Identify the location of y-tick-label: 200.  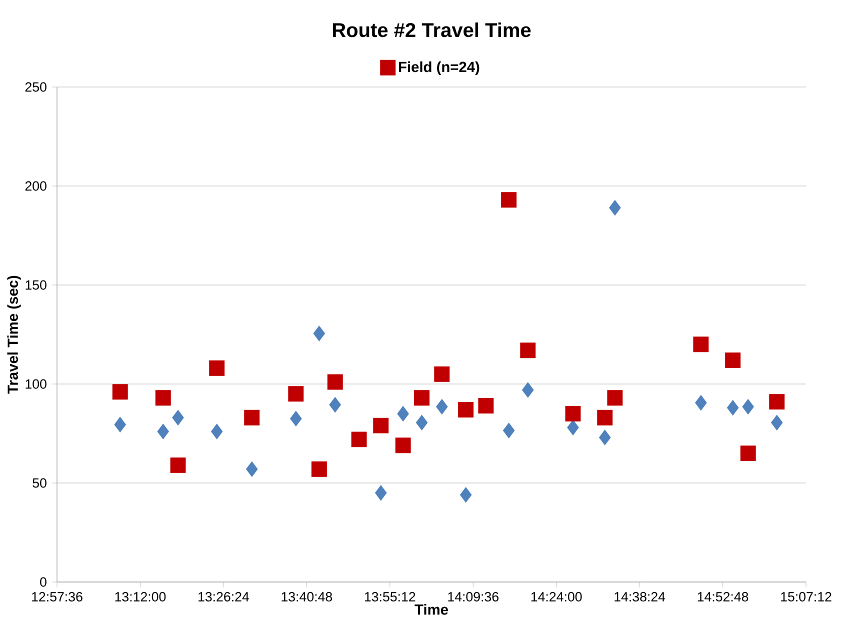
(35, 186).